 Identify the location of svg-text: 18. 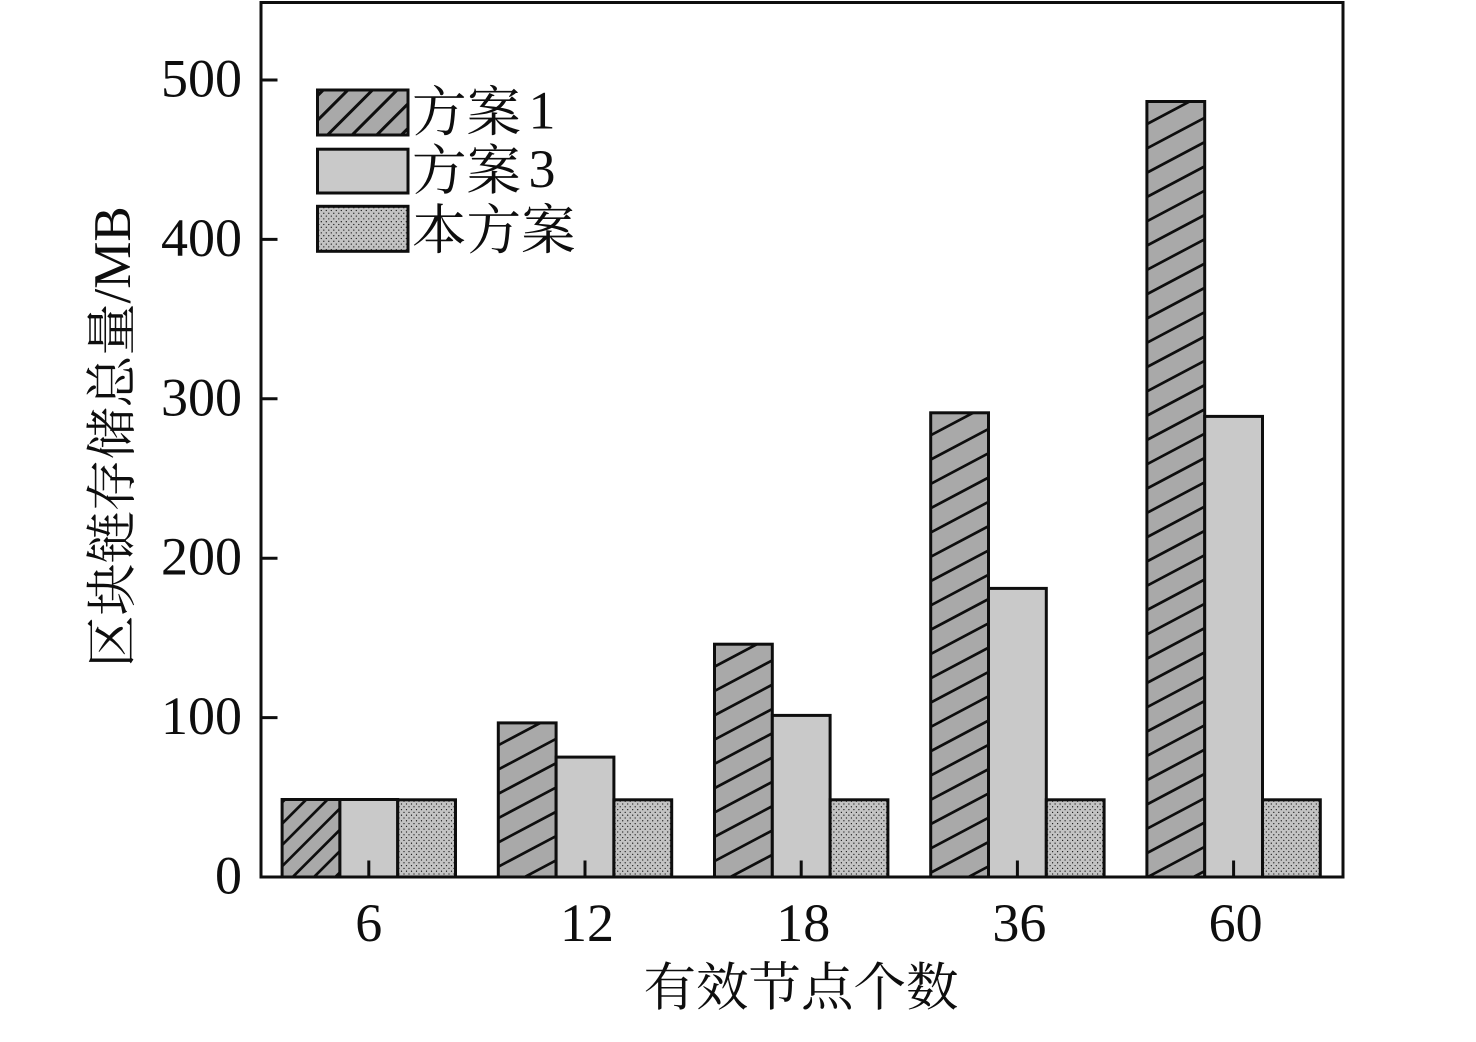
(803, 923).